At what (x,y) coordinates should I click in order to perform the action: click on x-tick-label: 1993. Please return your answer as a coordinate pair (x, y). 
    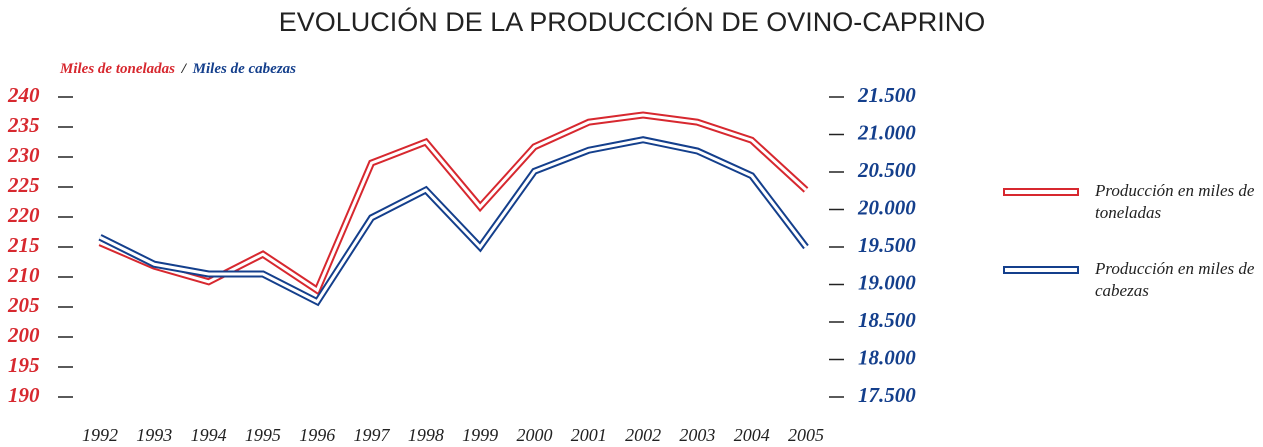
    Looking at the image, I should click on (154, 435).